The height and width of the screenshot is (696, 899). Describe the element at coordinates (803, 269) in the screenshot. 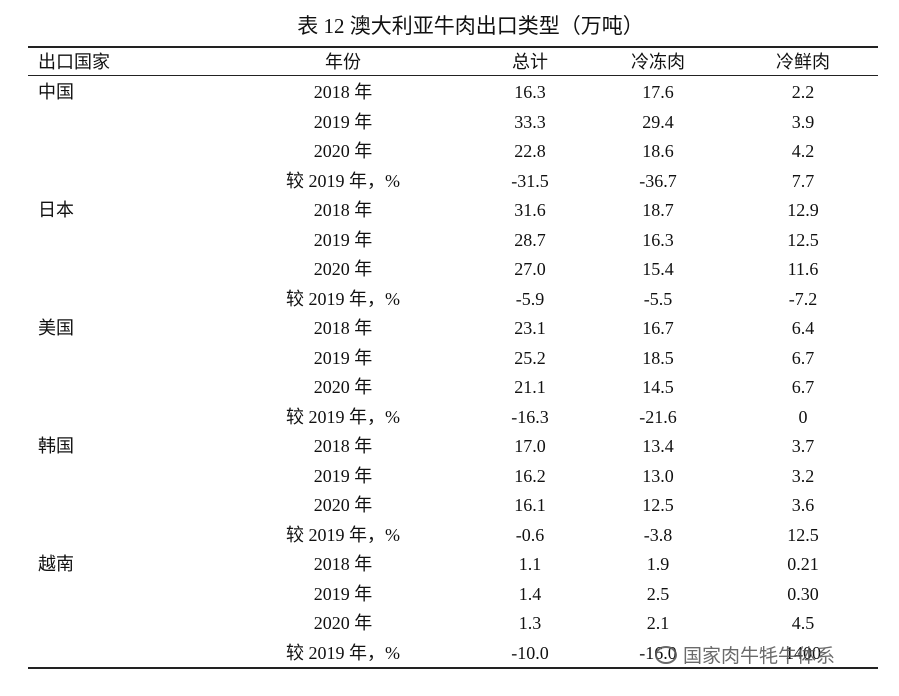

I see `chilled-cell: 11.6` at that location.